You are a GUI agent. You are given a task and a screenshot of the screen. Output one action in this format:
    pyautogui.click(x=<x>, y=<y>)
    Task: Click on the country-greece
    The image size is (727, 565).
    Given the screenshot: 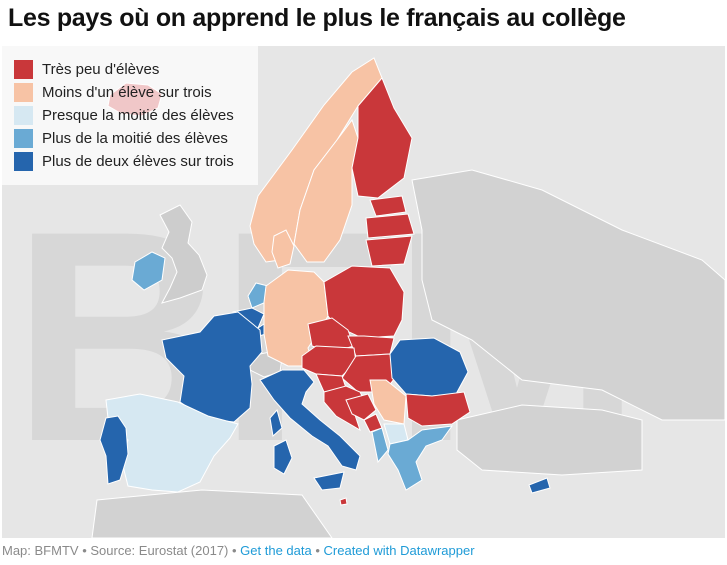 What is the action you would take?
    pyautogui.click(x=420, y=458)
    